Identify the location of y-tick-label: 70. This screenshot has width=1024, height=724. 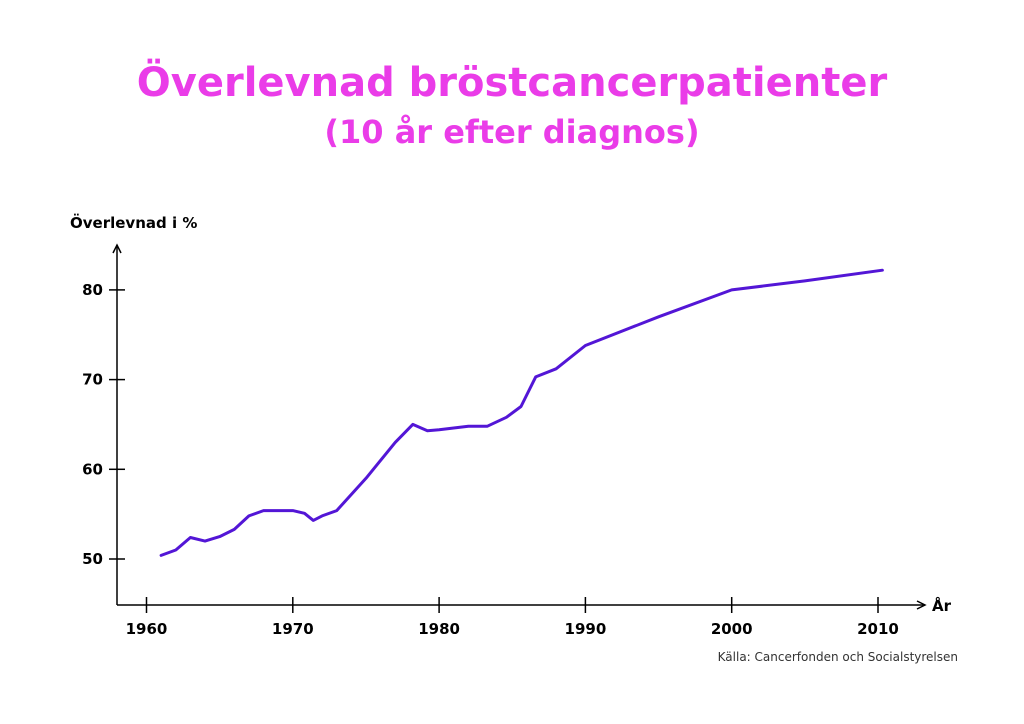
(92, 380).